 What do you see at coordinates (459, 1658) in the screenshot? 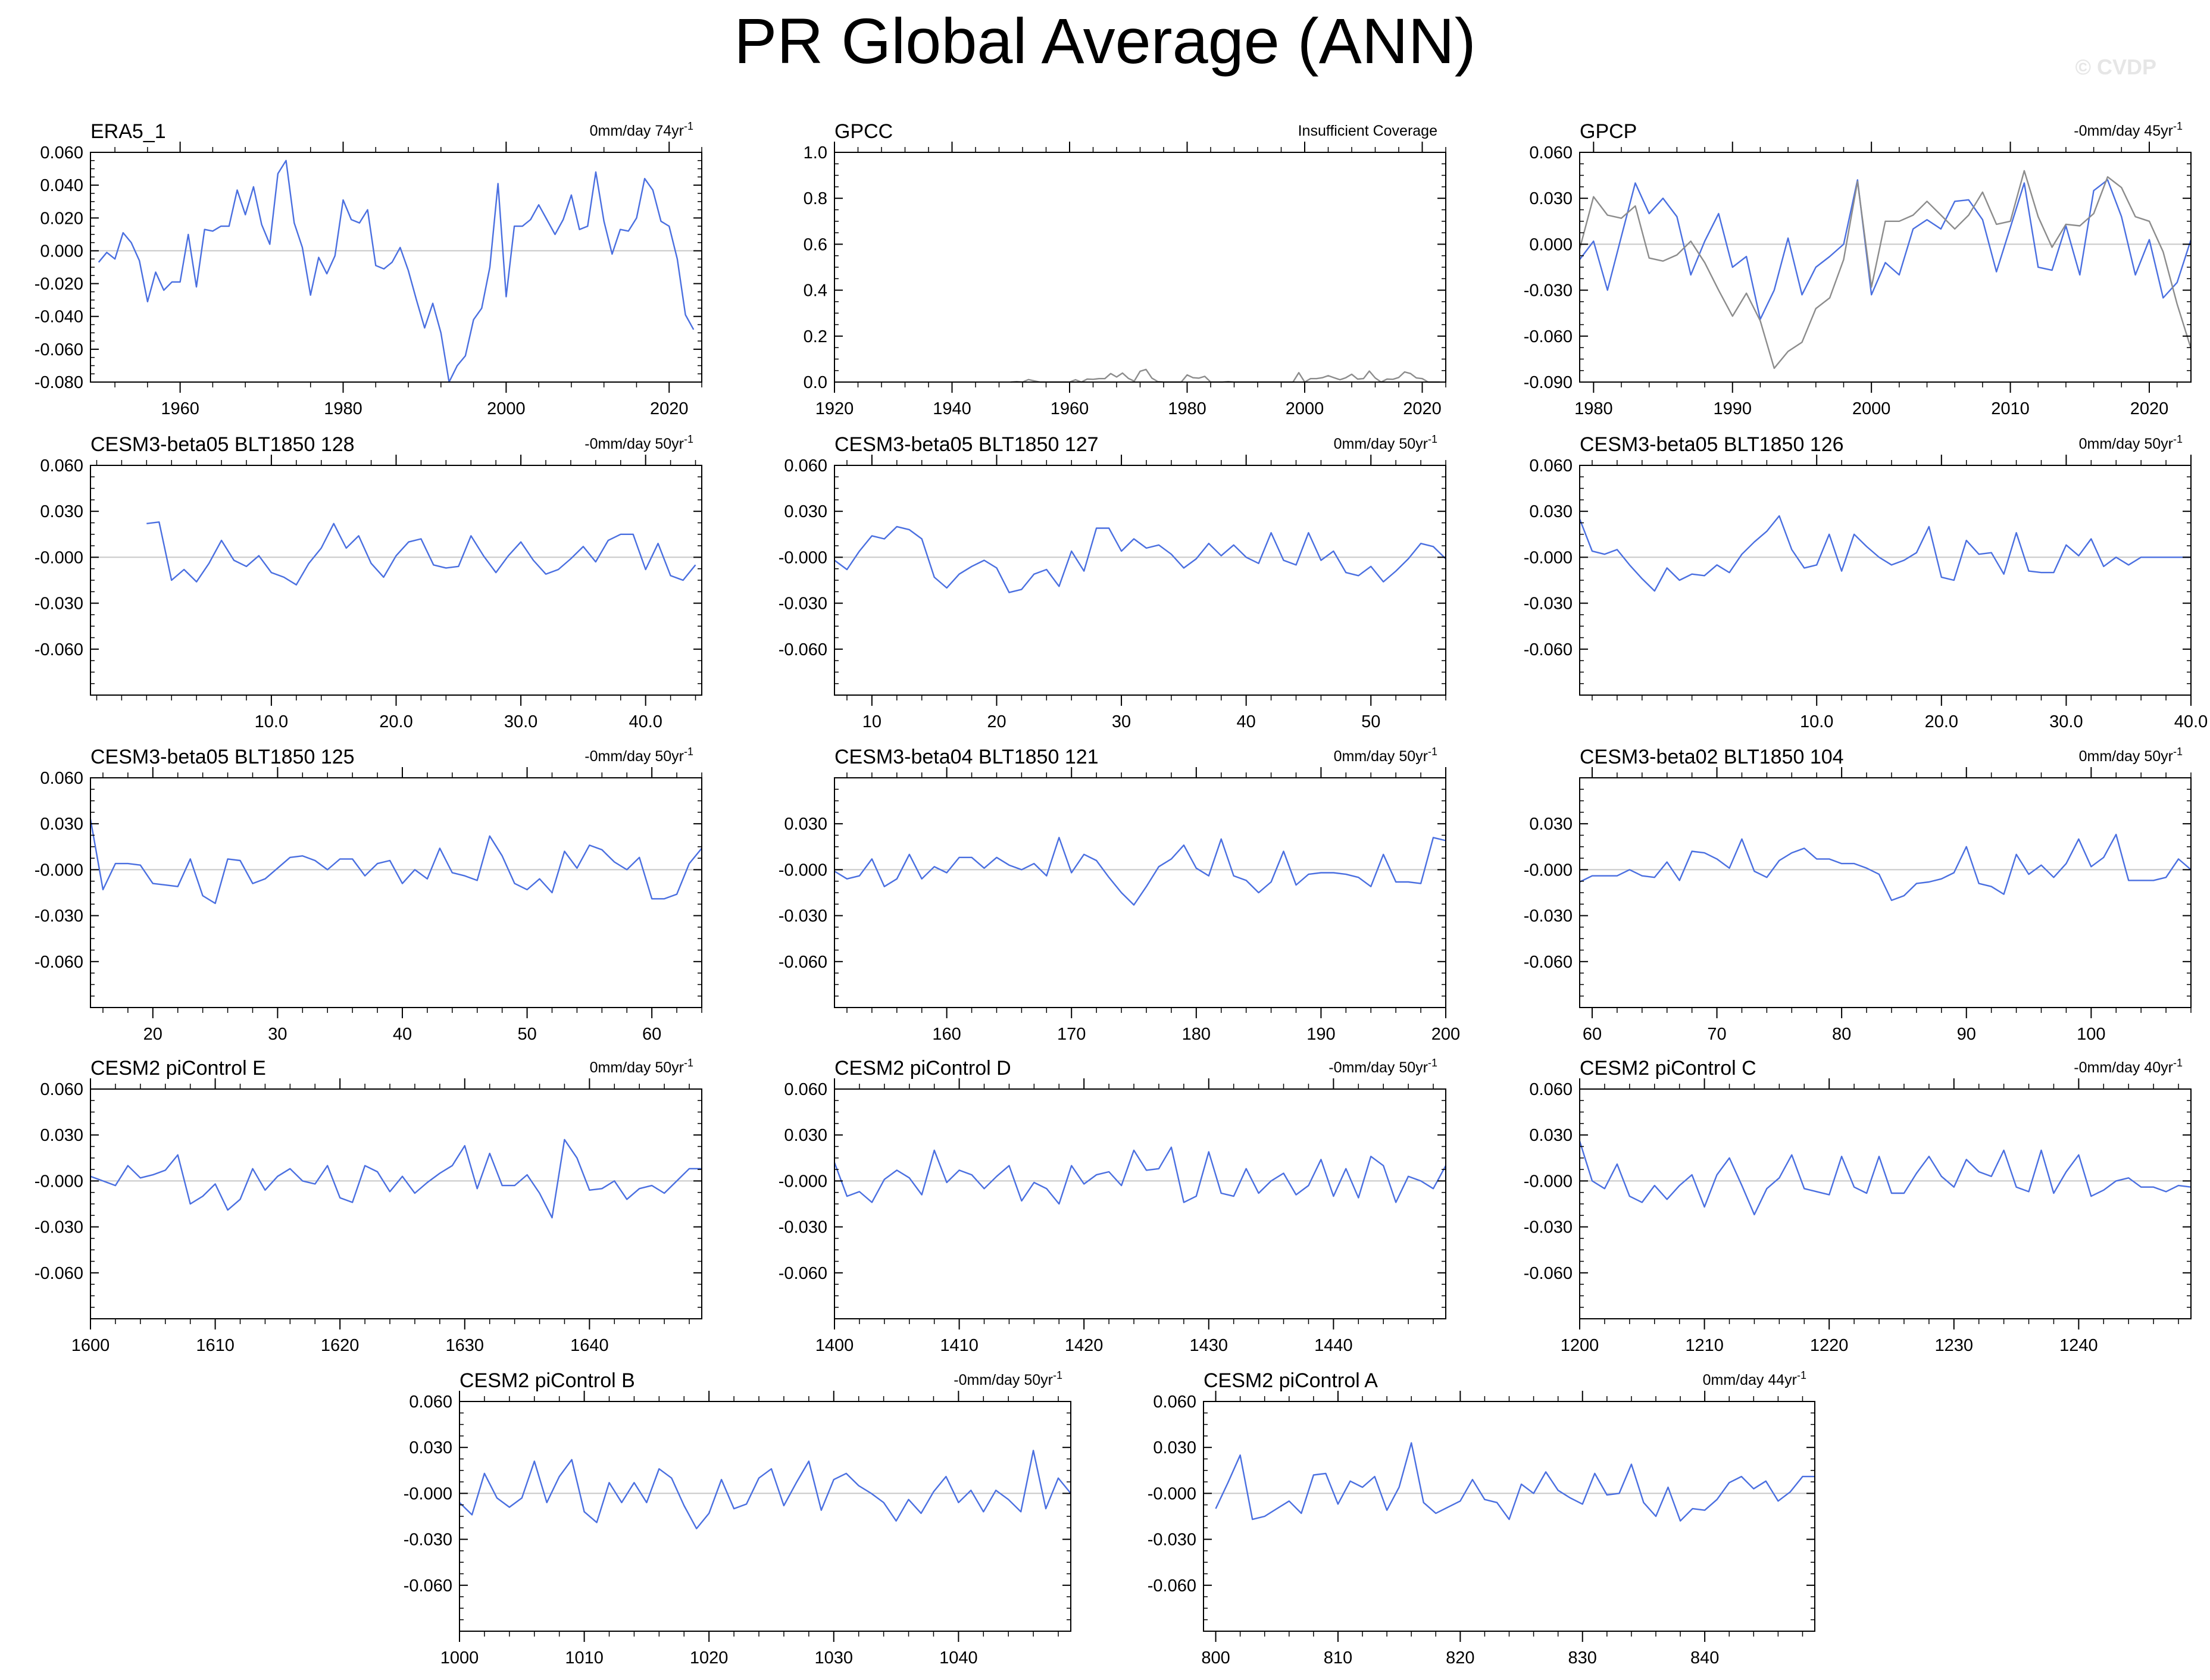
I see `x-tick-label: 1000` at bounding box center [459, 1658].